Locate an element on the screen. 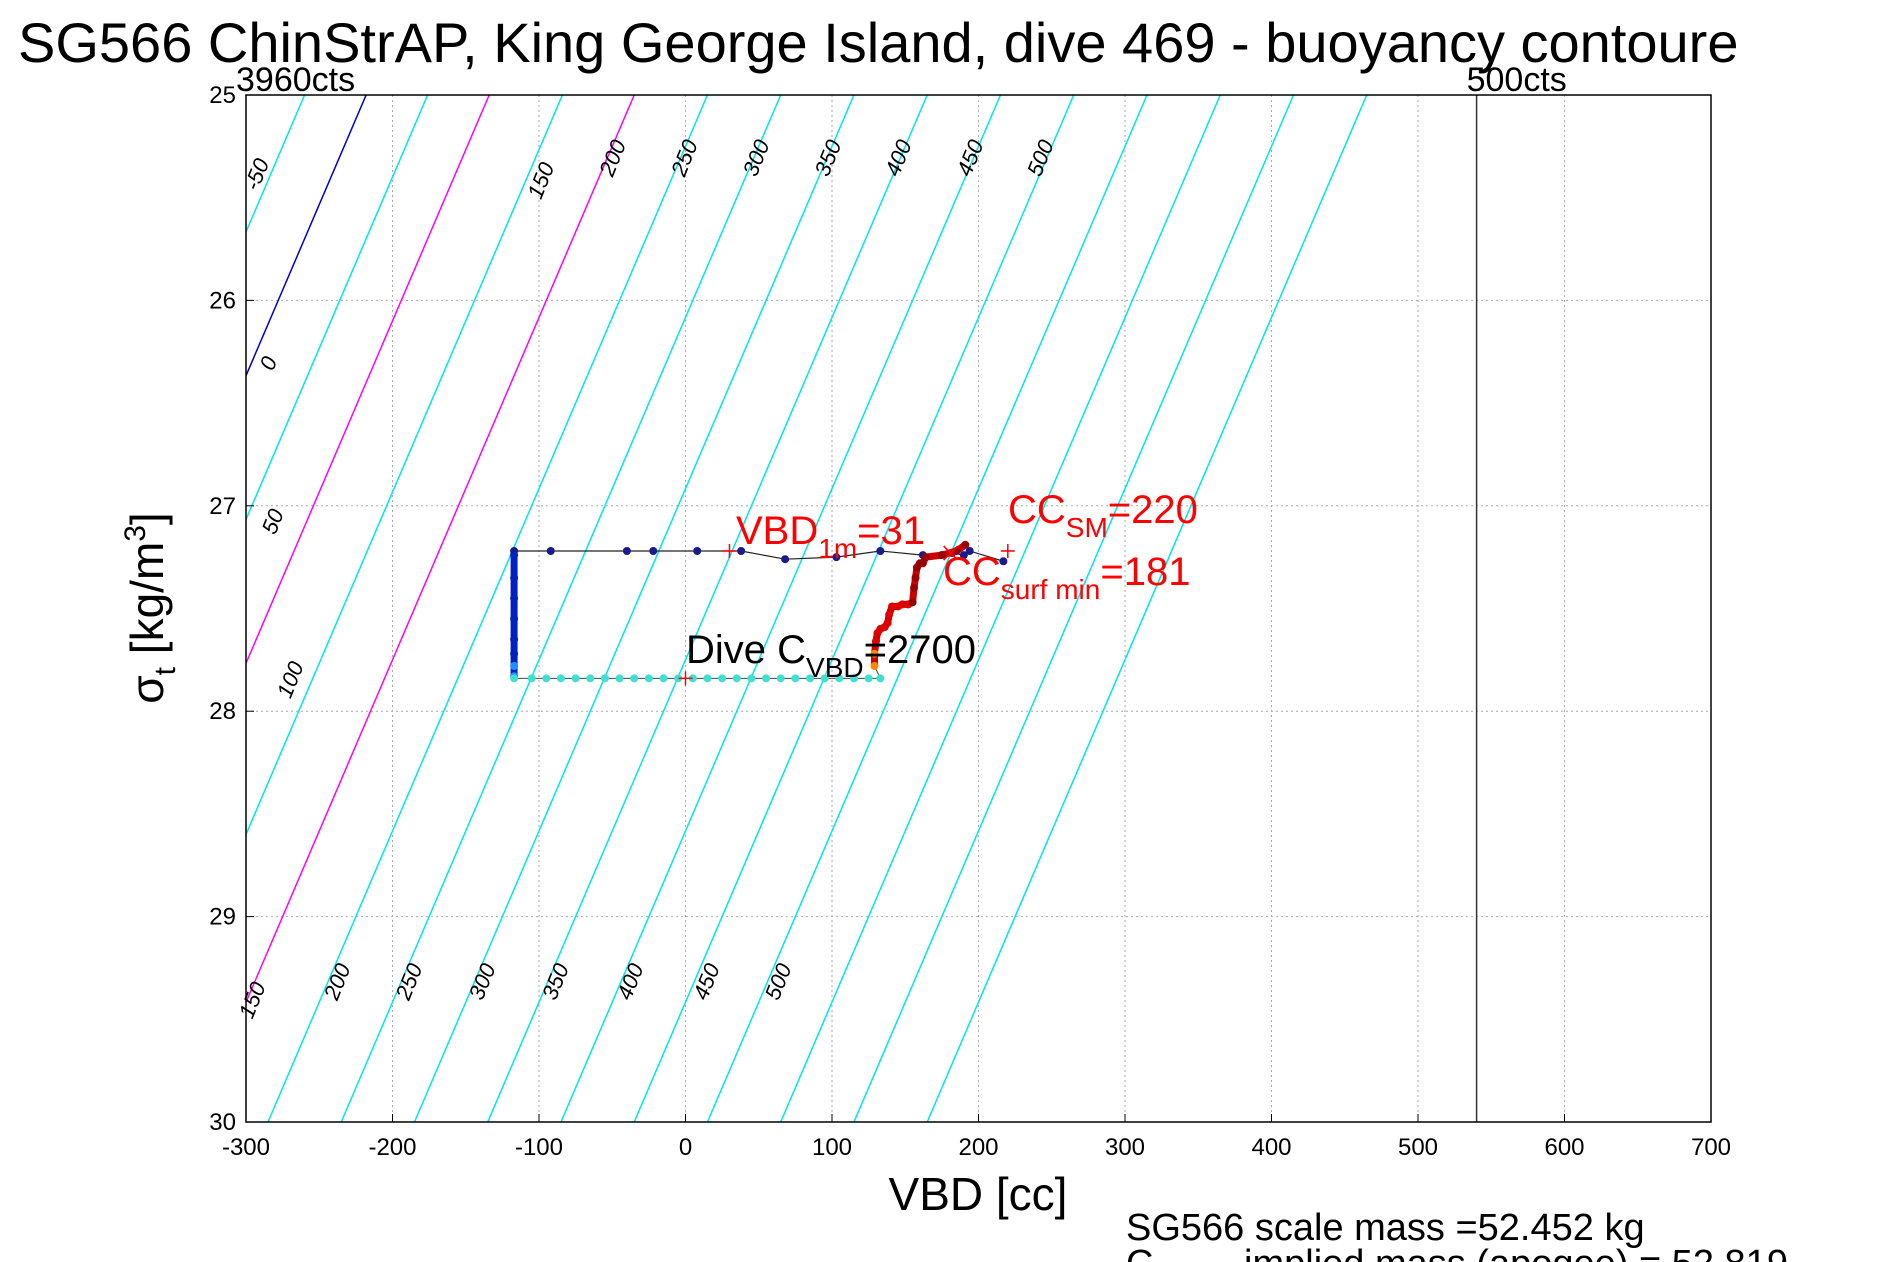  annotation-cc-sm-main: CC is located at coordinates (1037, 510).